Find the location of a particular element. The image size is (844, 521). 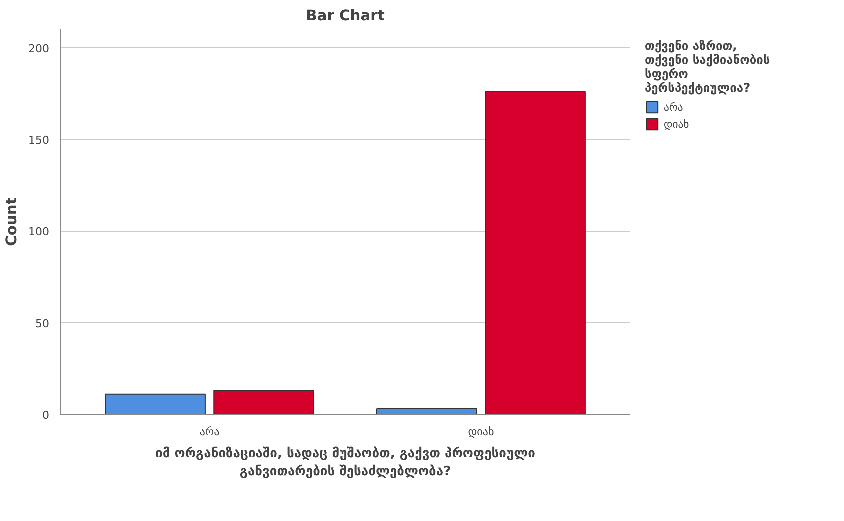

y-axis-title: Count is located at coordinates (12, 222).